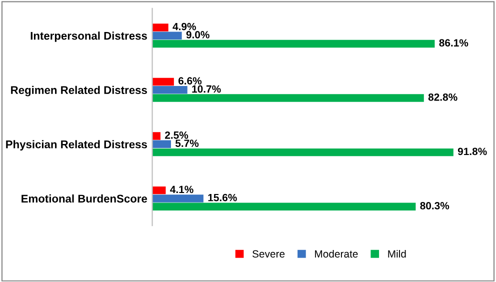  What do you see at coordinates (336, 254) in the screenshot?
I see `legend-label: Moderate` at bounding box center [336, 254].